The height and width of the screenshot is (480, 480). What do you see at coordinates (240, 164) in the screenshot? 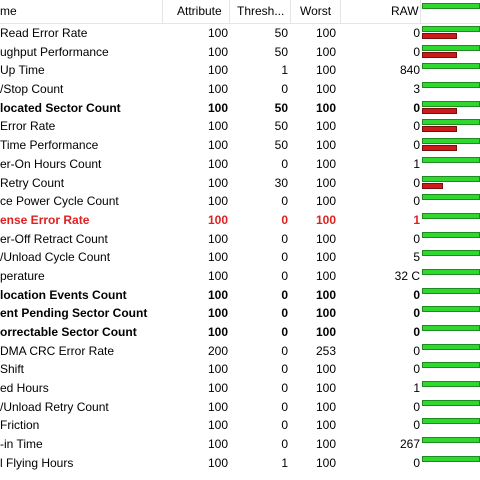
I see `attribute-row: er-On Hours Count 100 0 100 1` at bounding box center [240, 164].